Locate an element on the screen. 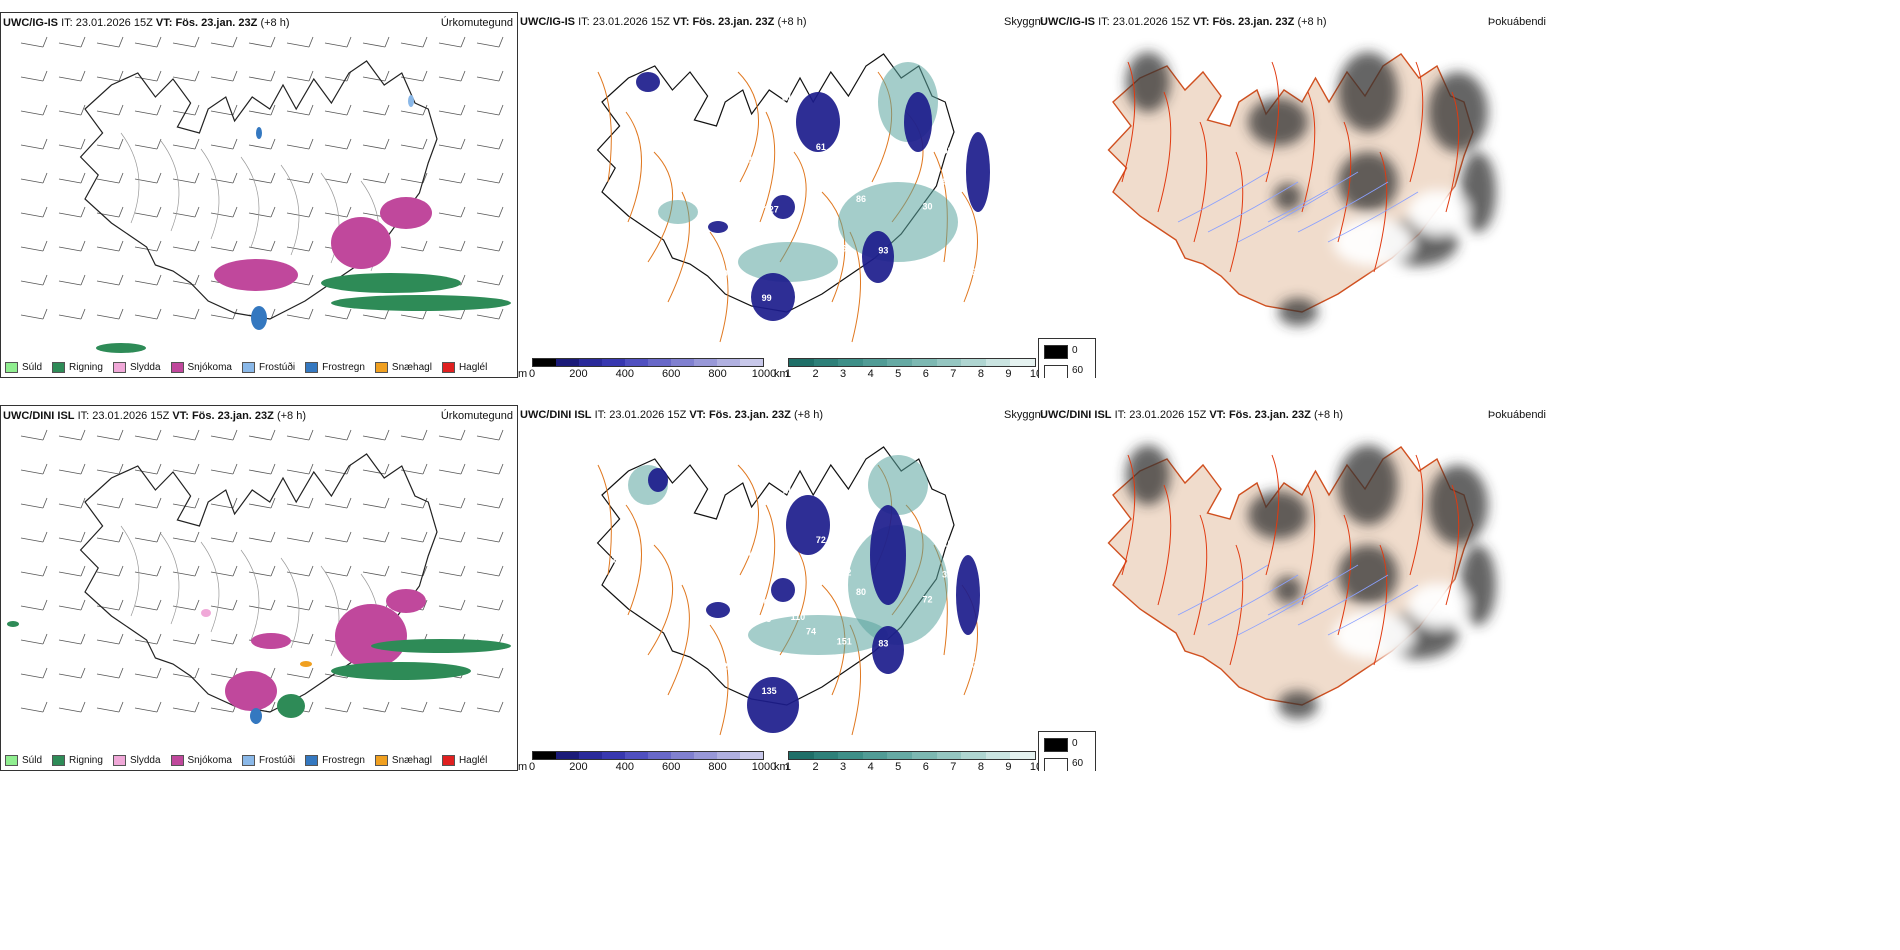  cloud-base-label: 113 is located at coordinates (719, 490).